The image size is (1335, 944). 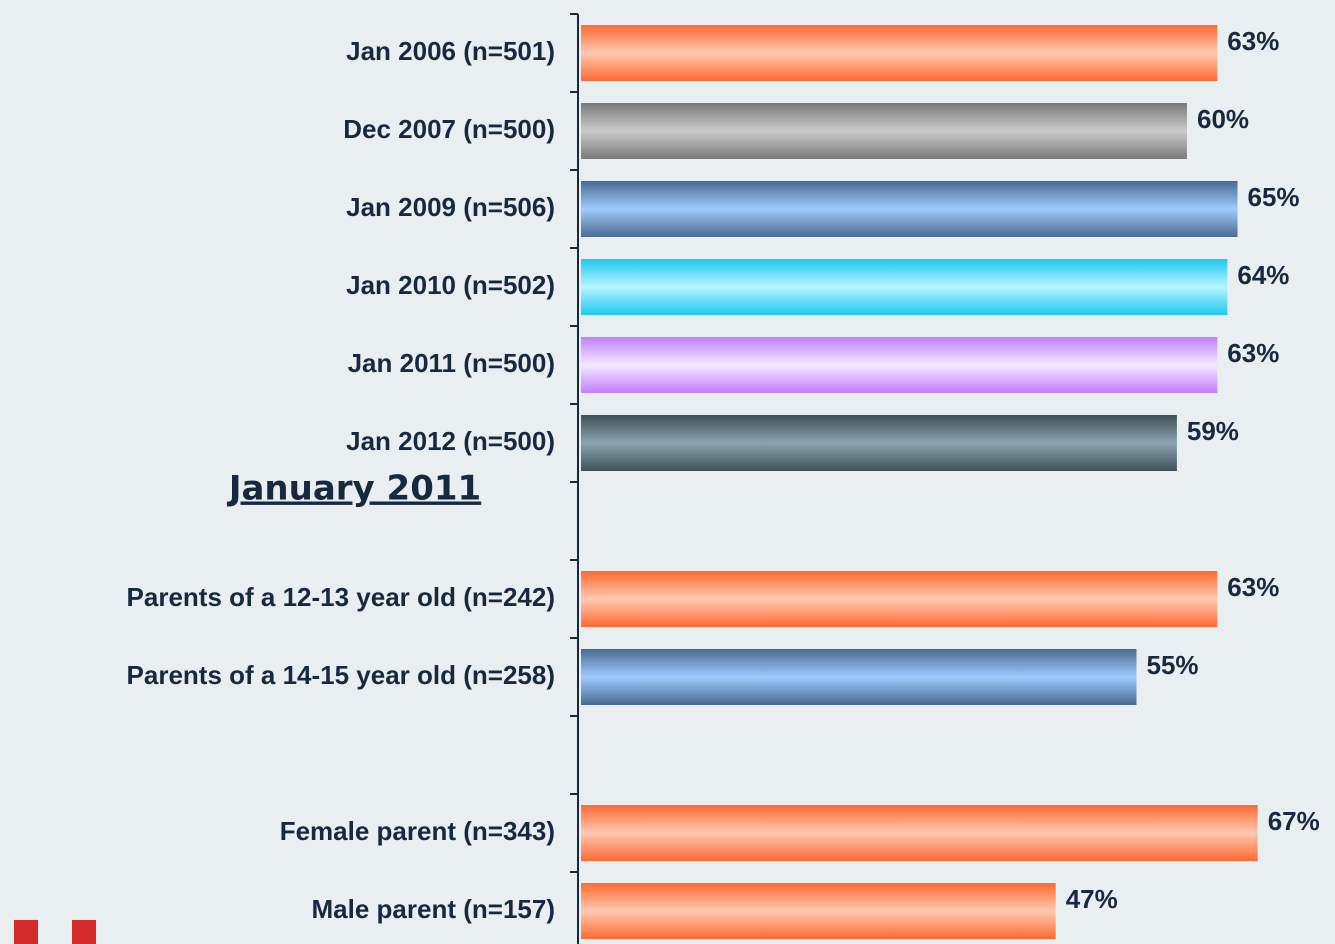 What do you see at coordinates (1263, 275) in the screenshot?
I see `value-label: 64%` at bounding box center [1263, 275].